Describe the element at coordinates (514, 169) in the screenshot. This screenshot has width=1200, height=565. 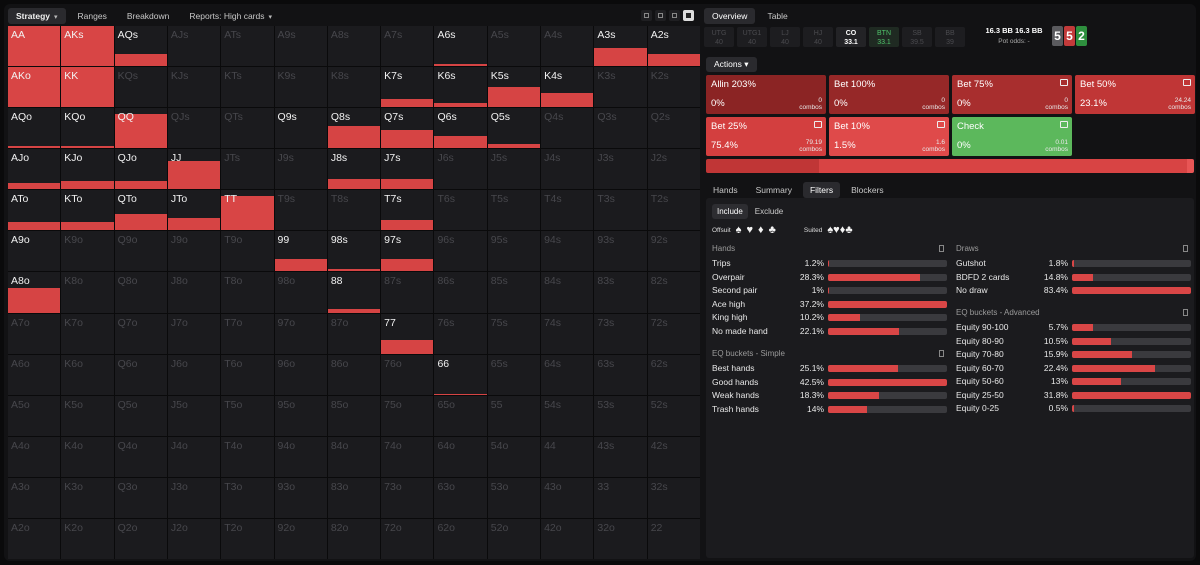
I see `hand-cell-J5s: J5s` at that location.